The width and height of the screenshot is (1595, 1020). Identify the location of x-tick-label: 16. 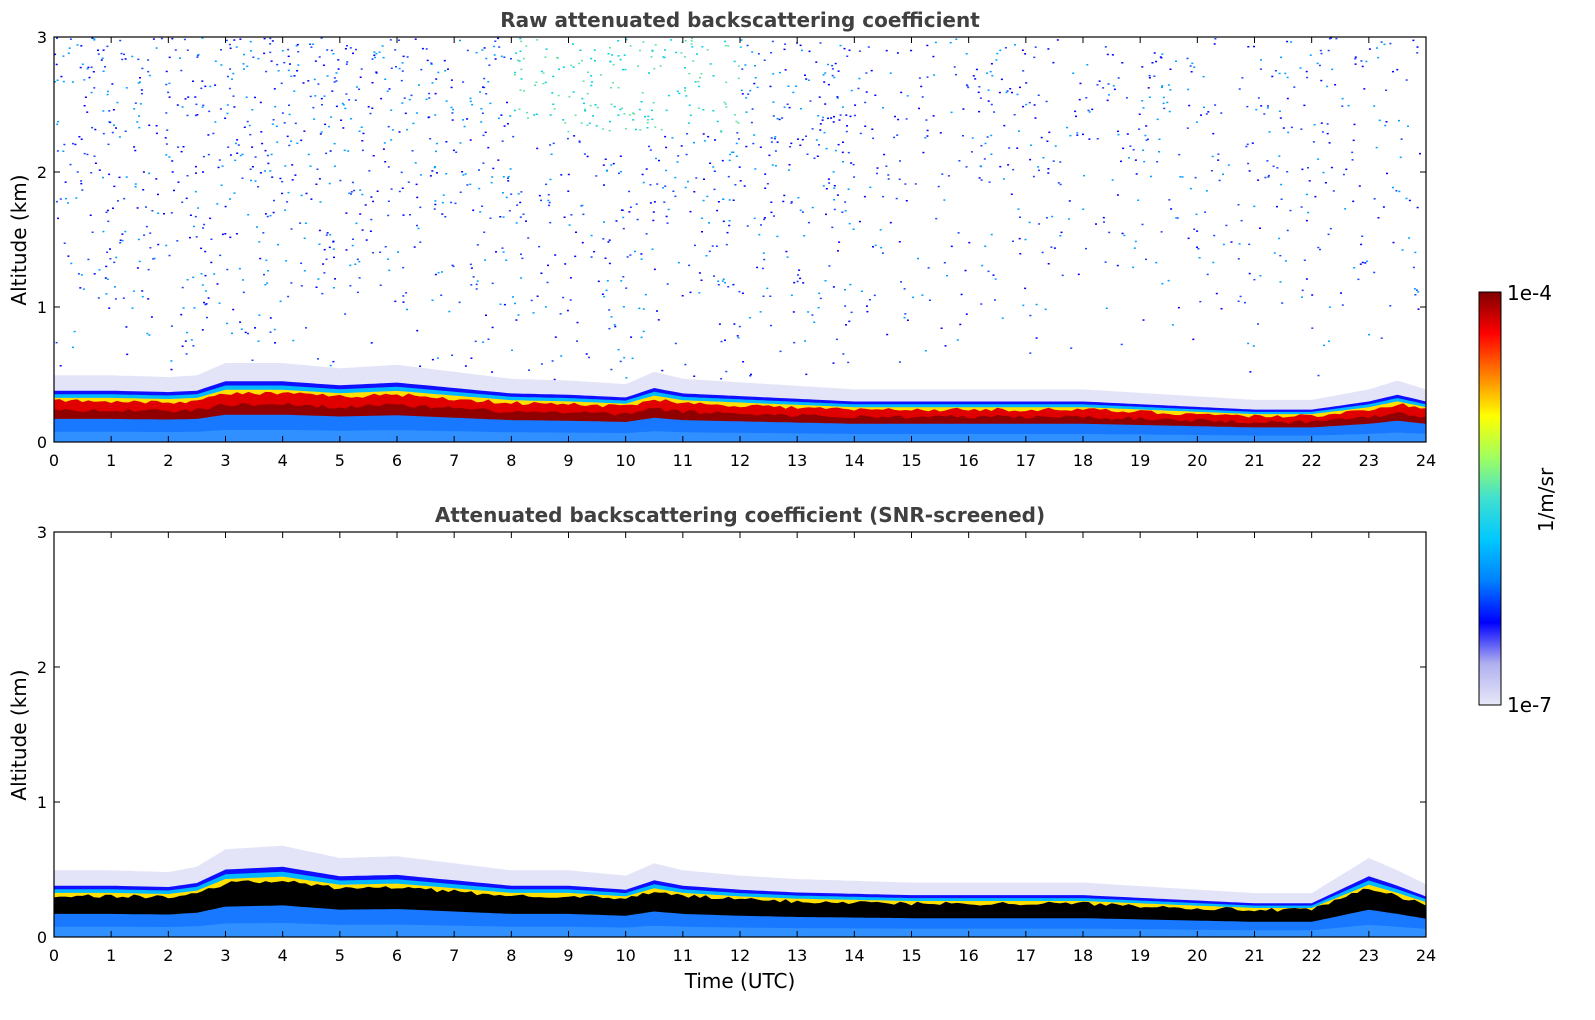
(968, 460).